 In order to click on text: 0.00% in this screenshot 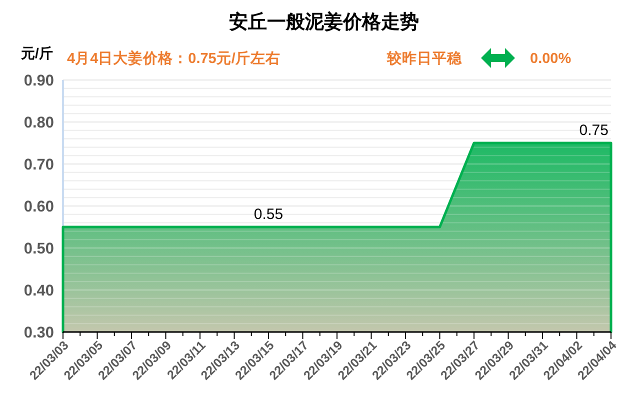, I will do `click(551, 59)`.